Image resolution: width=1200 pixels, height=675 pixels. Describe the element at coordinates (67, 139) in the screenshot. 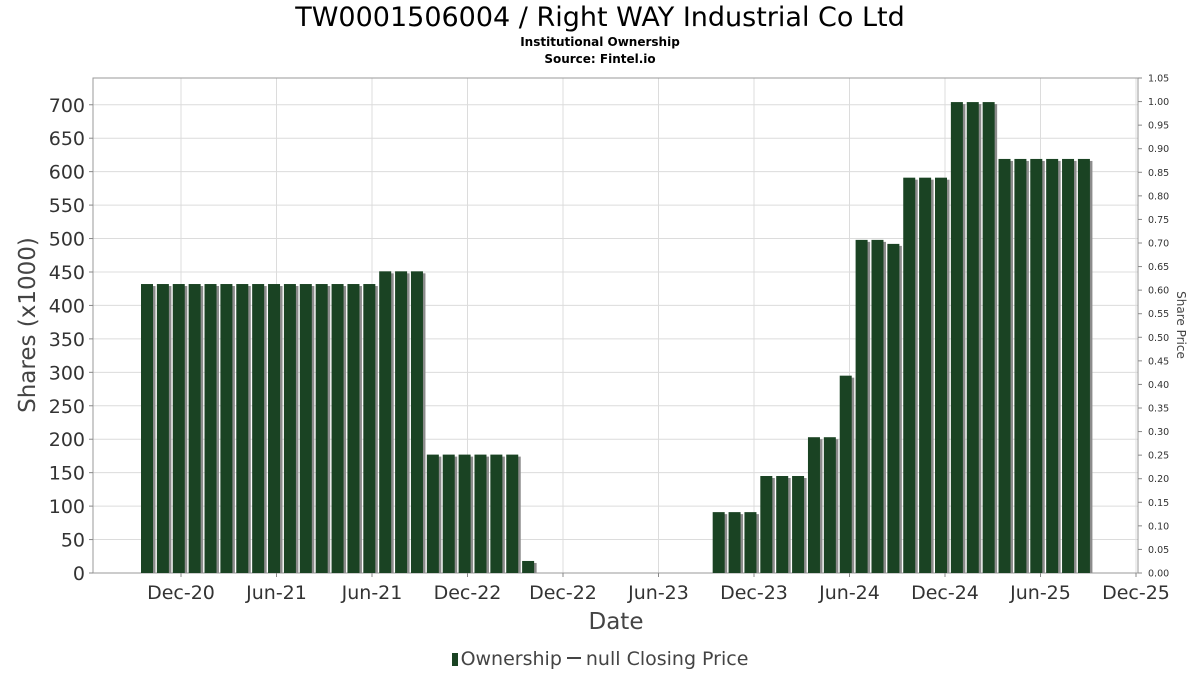

I see `y-tick-label: 650` at that location.